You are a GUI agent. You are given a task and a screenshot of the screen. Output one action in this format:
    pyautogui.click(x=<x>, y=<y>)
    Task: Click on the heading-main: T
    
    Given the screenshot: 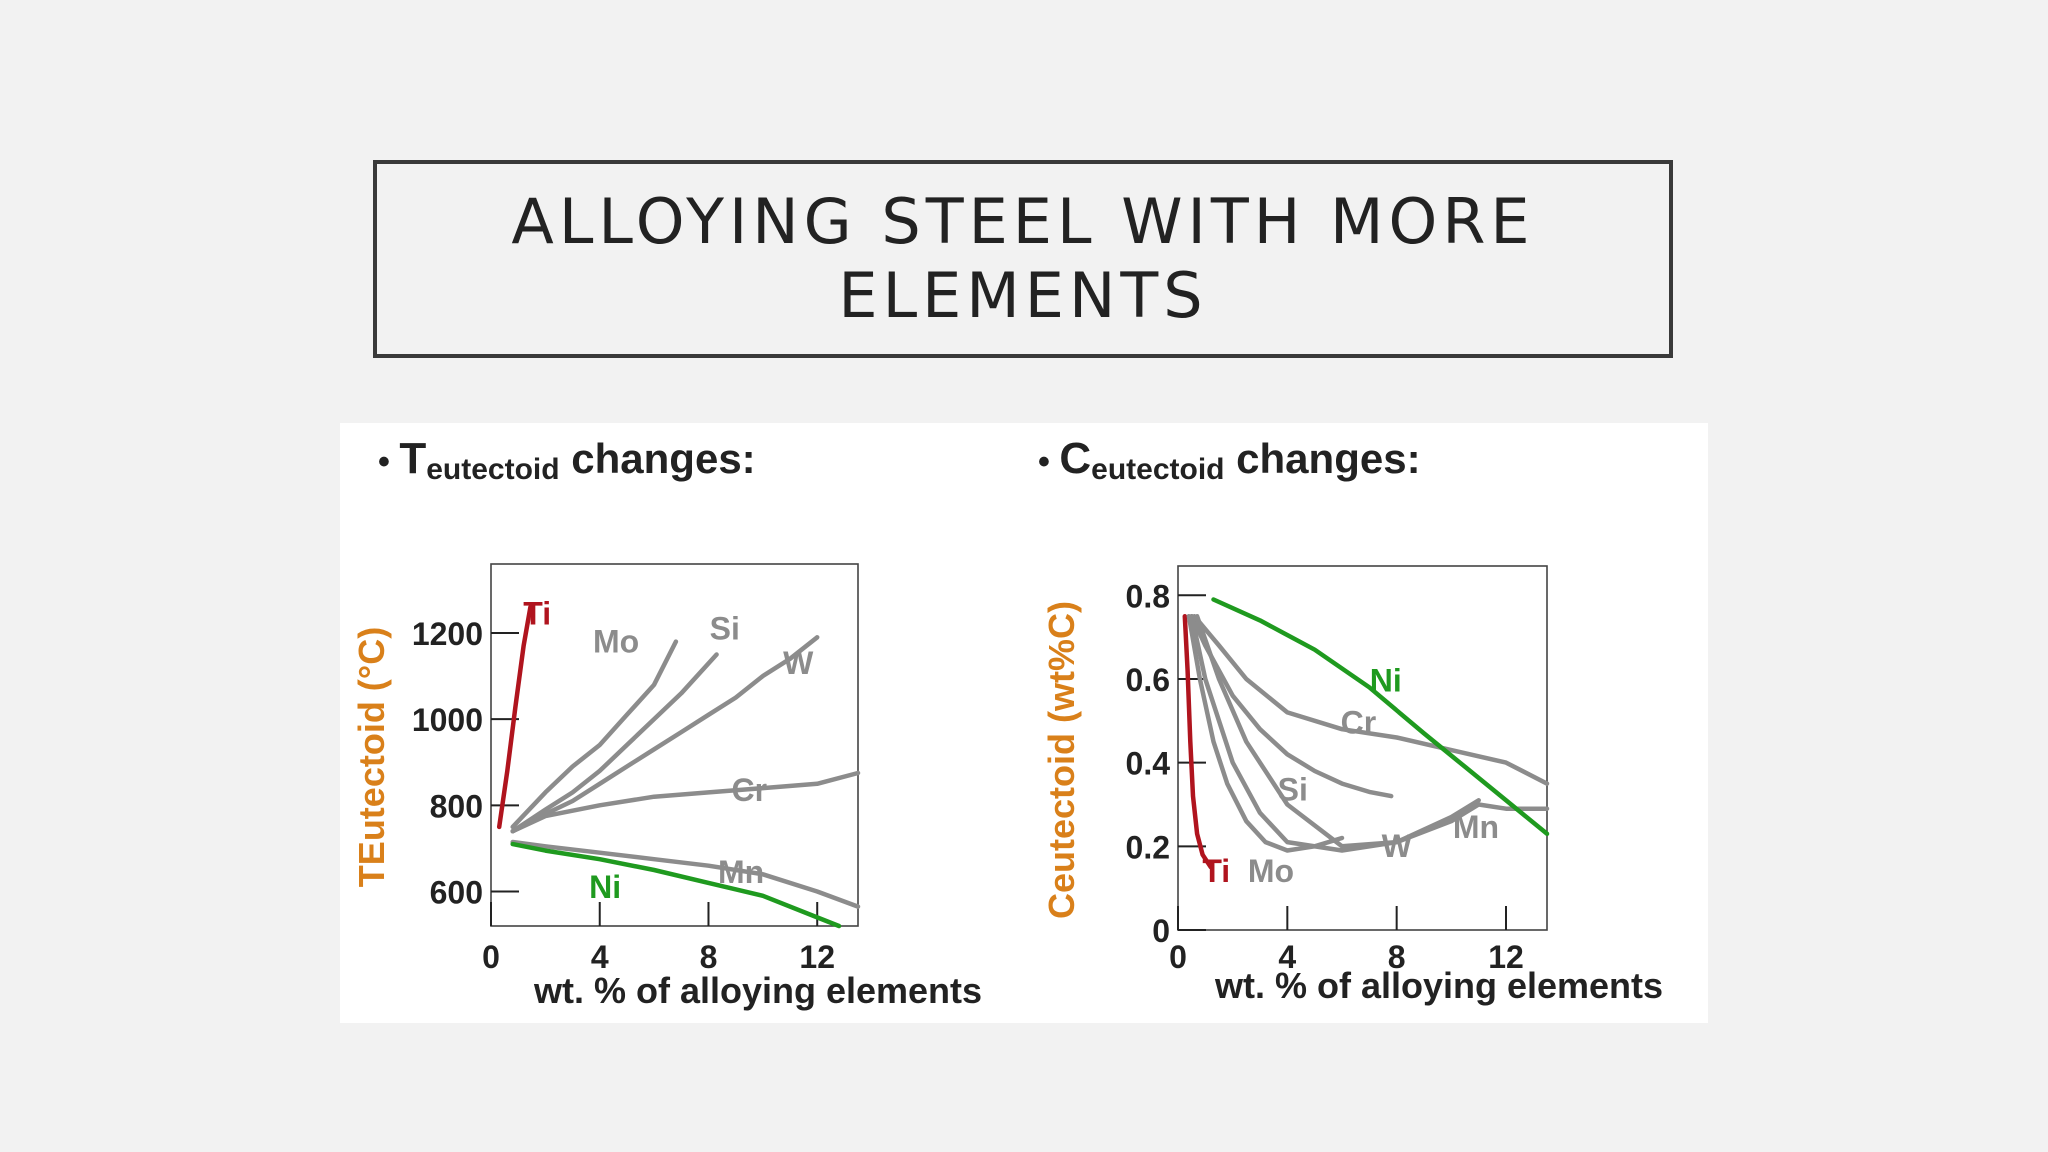 What is the action you would take?
    pyautogui.click(x=412, y=458)
    